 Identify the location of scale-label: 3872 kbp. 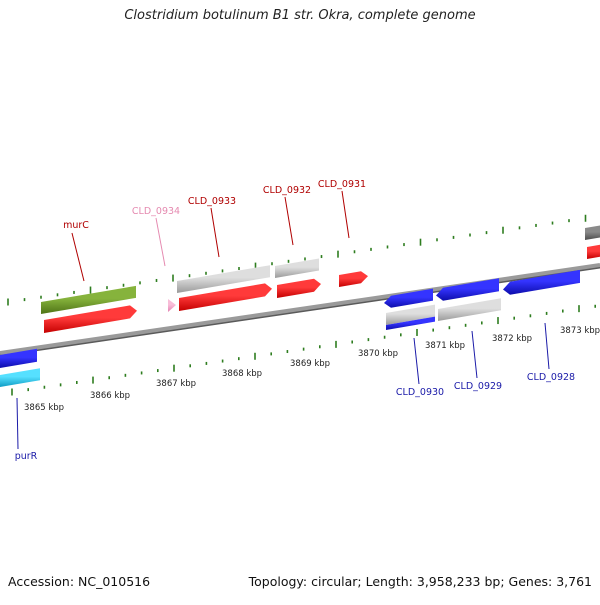
(512, 339).